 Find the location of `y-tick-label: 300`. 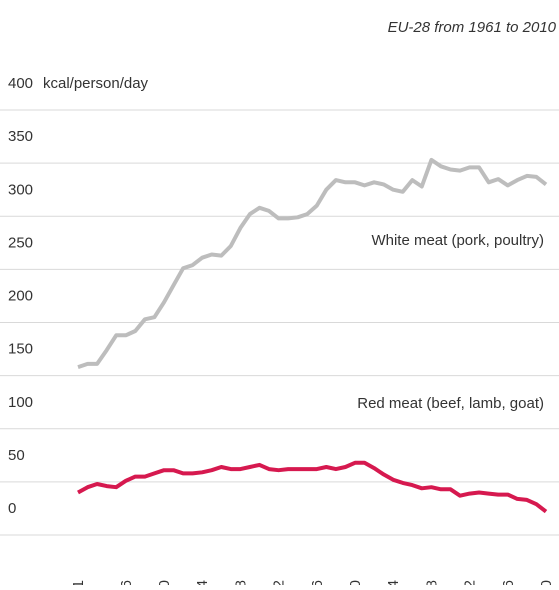

y-tick-label: 300 is located at coordinates (20, 189).